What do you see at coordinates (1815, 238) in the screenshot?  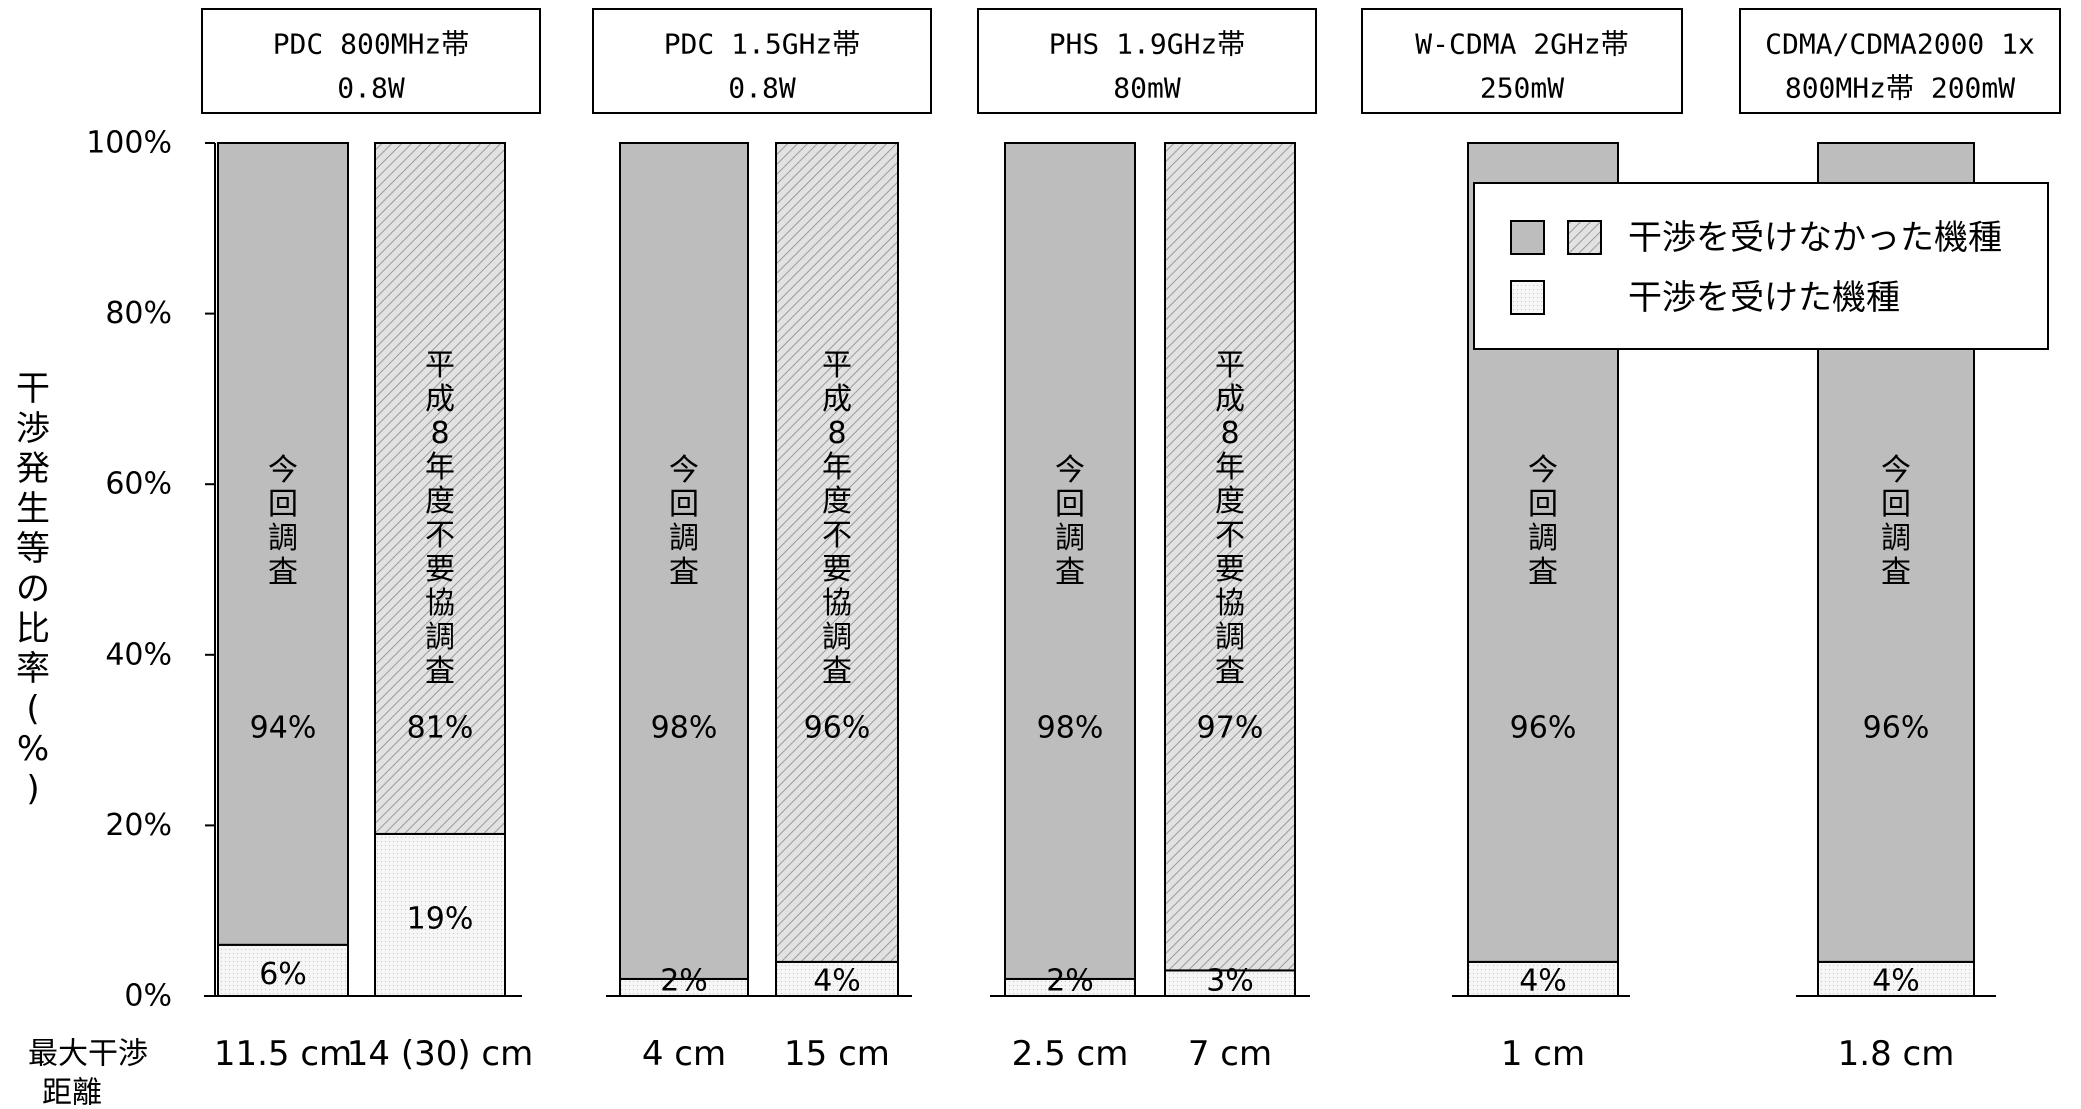 I see `legend-label: 干渉を受けなかった機種` at bounding box center [1815, 238].